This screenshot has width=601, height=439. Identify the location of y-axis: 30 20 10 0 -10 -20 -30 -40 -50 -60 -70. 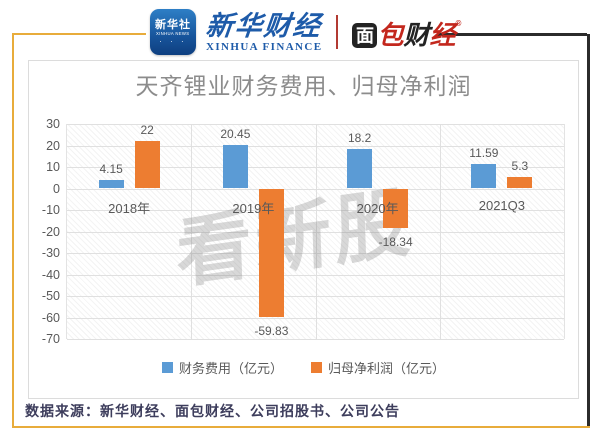
(45, 229).